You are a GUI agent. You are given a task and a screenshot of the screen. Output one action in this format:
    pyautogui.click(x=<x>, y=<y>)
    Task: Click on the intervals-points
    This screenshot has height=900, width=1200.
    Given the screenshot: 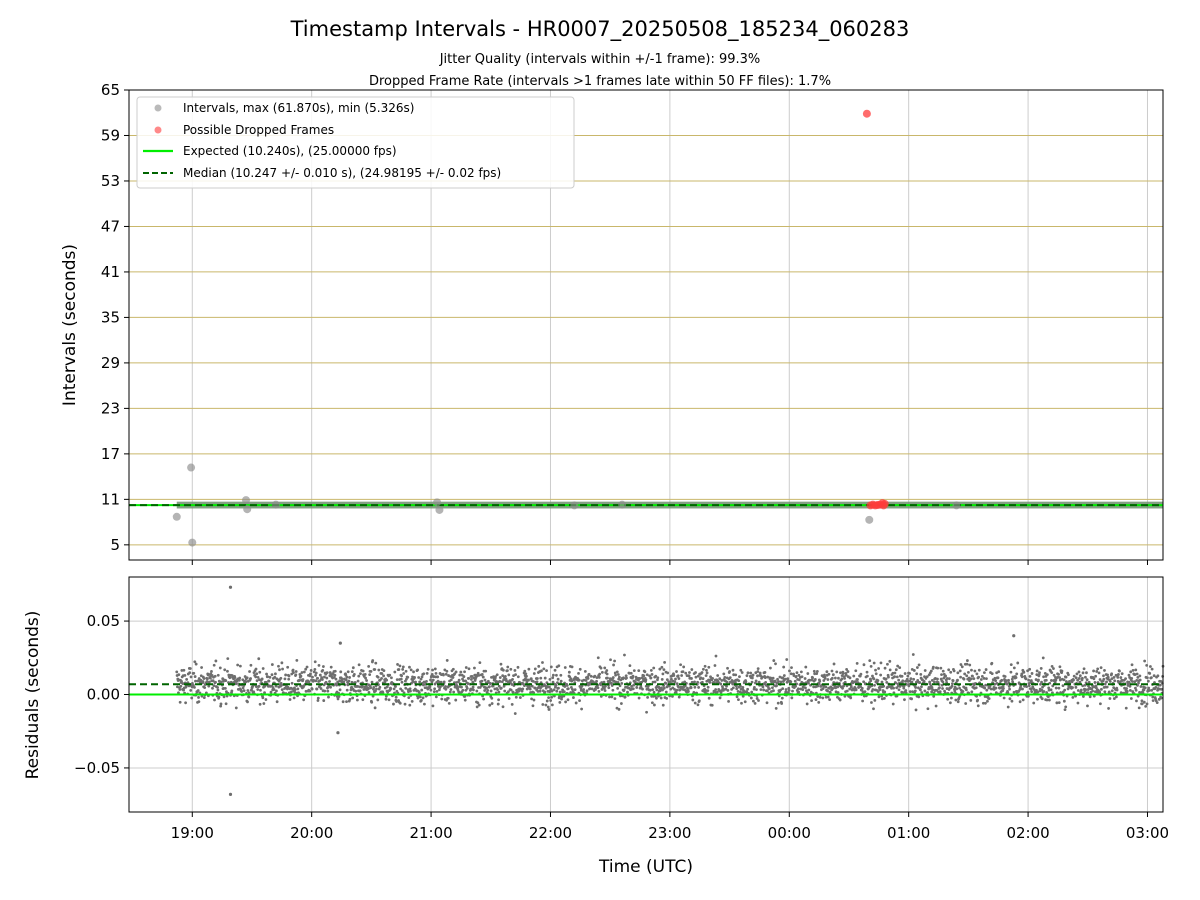 What is the action you would take?
    pyautogui.click(x=566, y=505)
    